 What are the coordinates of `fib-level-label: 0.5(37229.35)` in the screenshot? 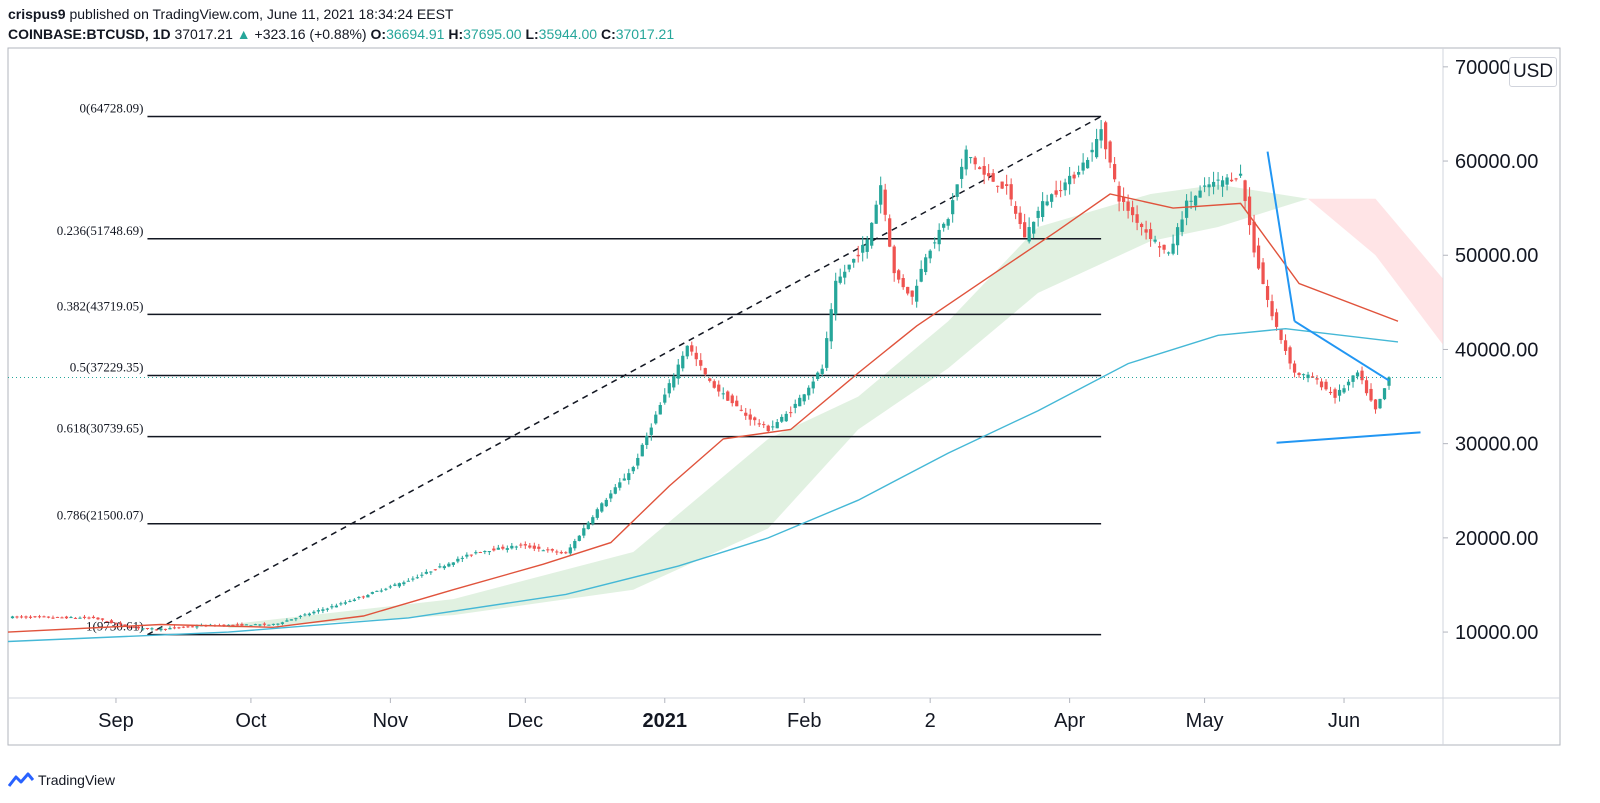 It's located at (107, 367).